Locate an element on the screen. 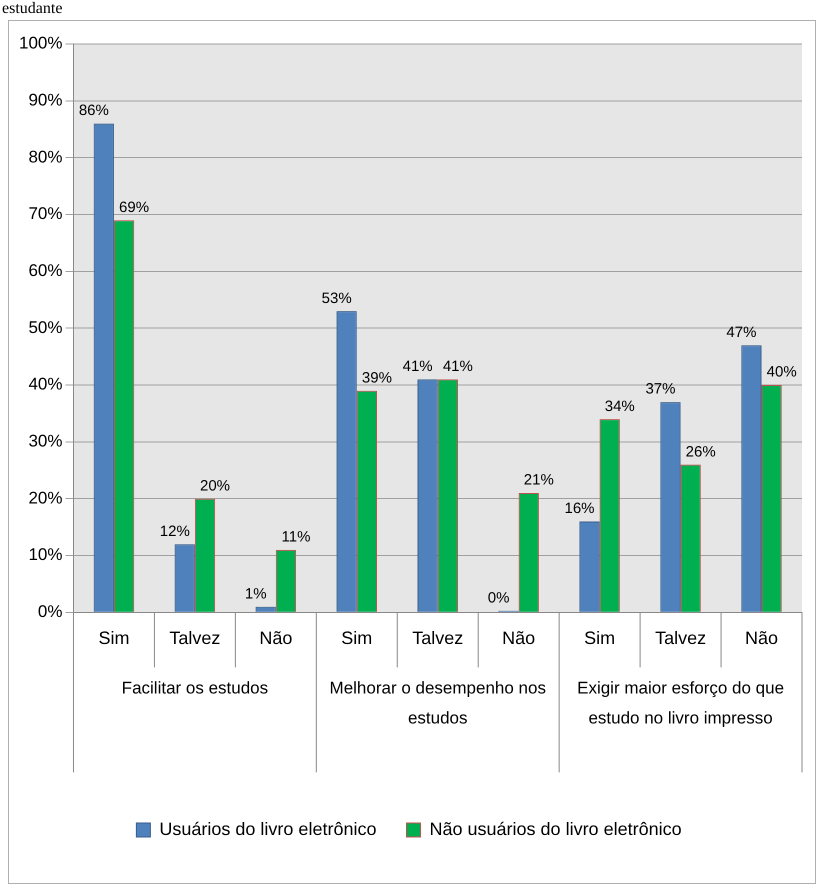  y-tick-label: 0% is located at coordinates (50, 612).